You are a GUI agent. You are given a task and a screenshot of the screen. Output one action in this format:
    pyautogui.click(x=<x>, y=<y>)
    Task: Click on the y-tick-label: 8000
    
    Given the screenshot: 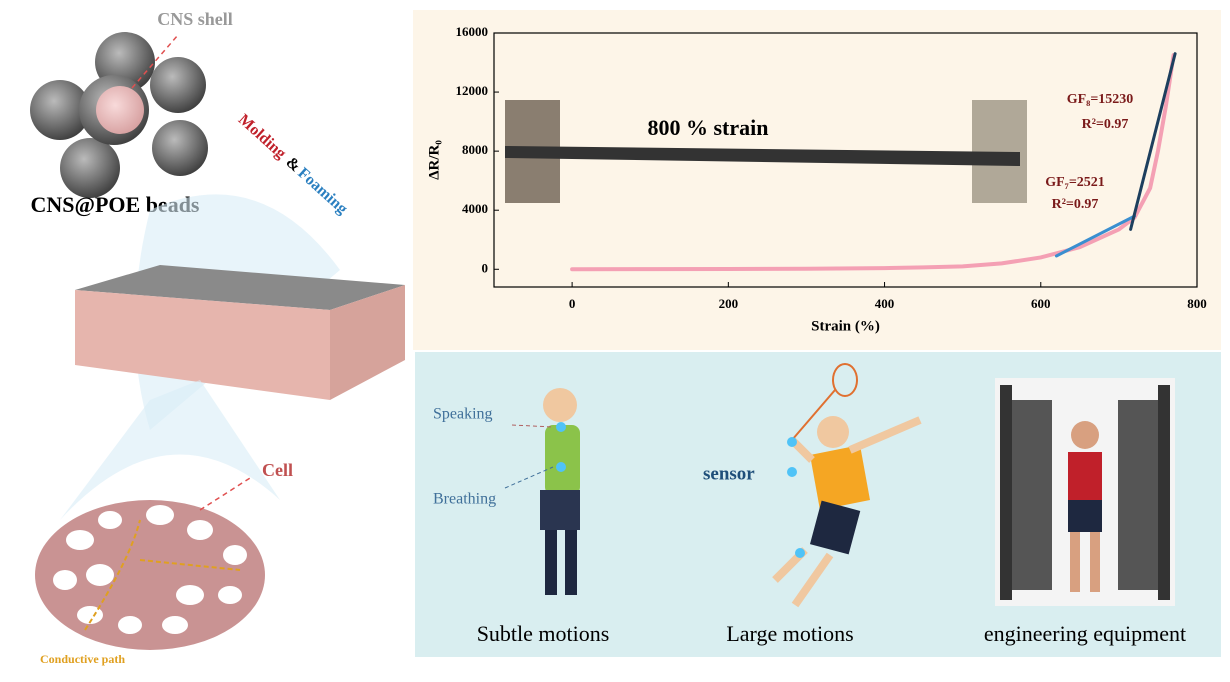 What is the action you would take?
    pyautogui.click(x=475, y=149)
    